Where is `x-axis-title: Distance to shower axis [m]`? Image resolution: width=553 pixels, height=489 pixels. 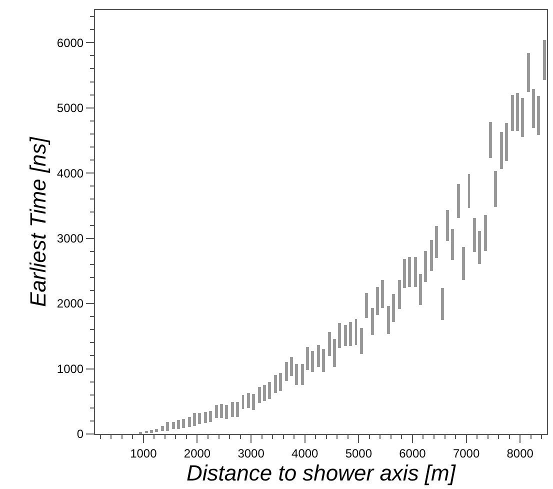
x-axis-title: Distance to shower axis [m] is located at coordinates (321, 473).